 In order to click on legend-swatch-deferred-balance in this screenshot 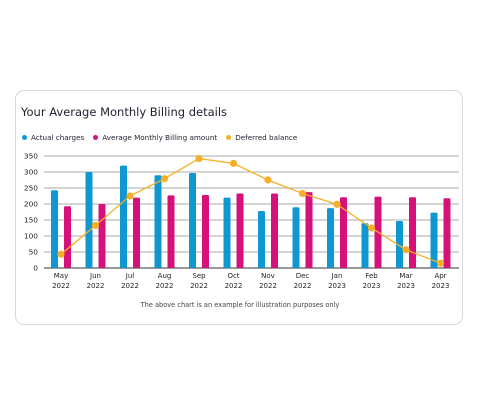, I will do `click(229, 137)`.